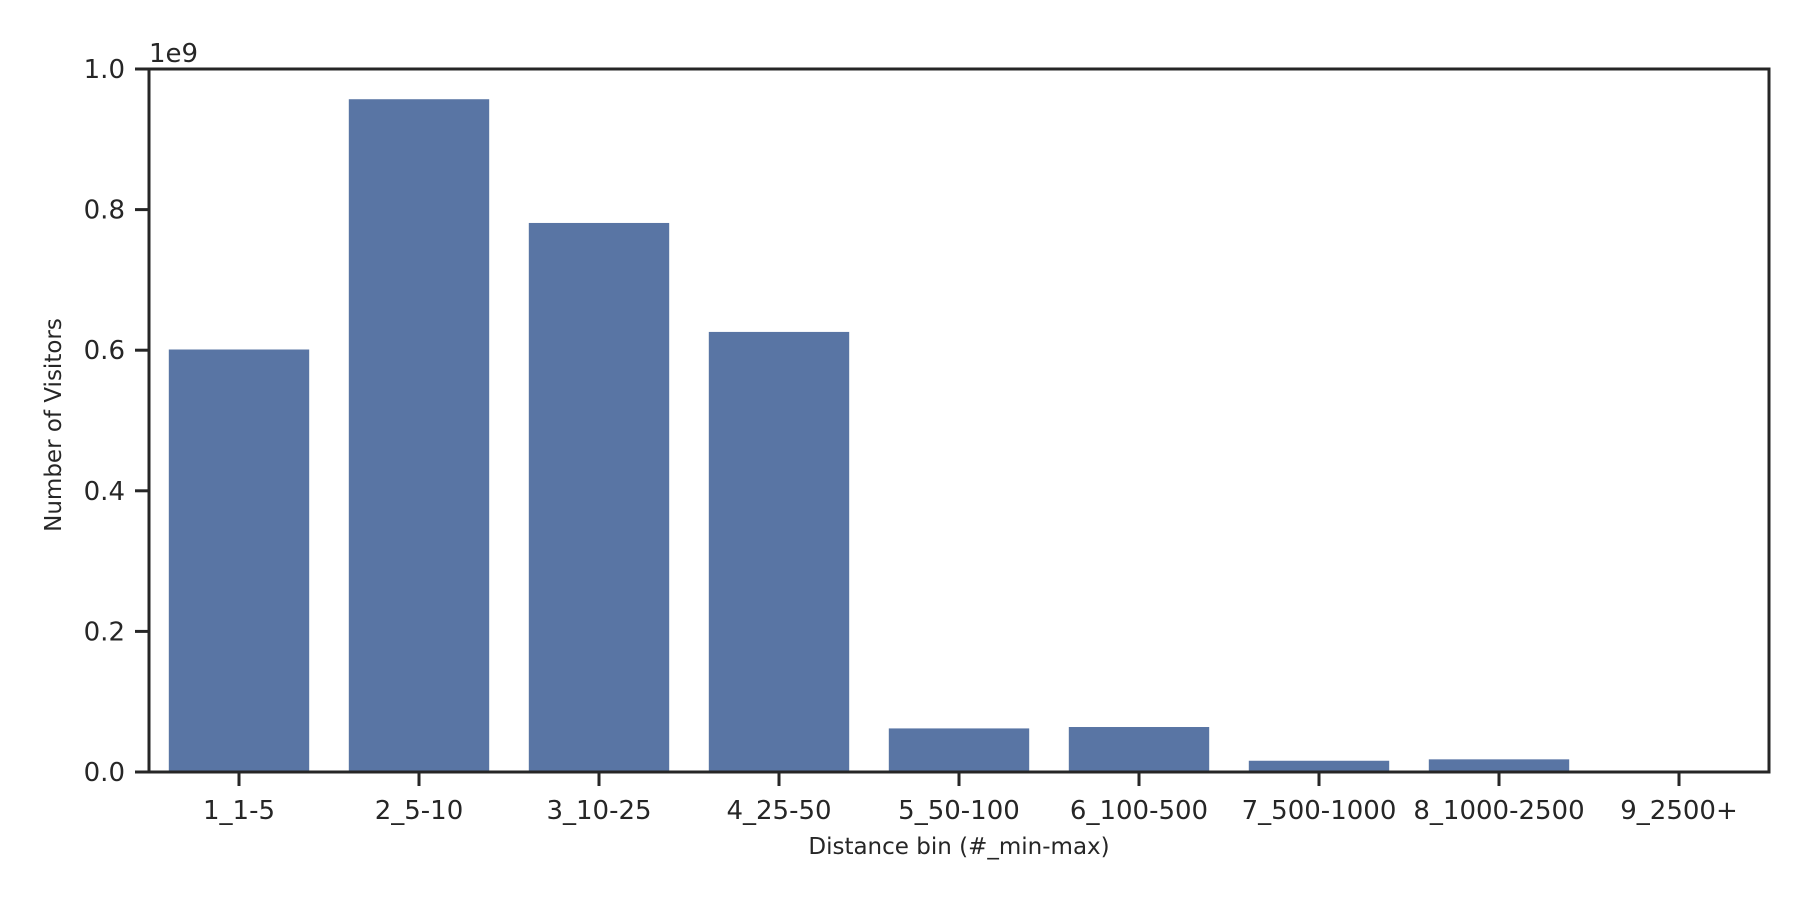  I want to click on x-axis-label: Distance bin (#_min-max), so click(958, 847).